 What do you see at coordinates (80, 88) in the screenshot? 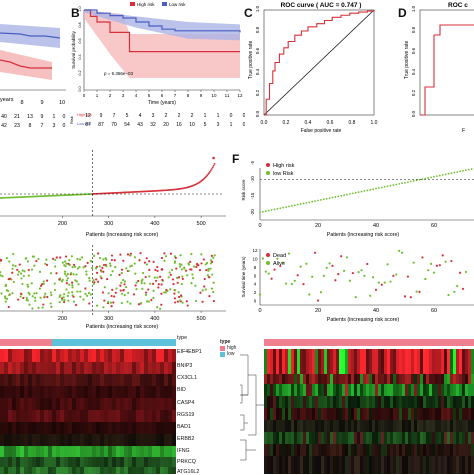
I see `y-tick-label: 0.0` at bounding box center [80, 88].